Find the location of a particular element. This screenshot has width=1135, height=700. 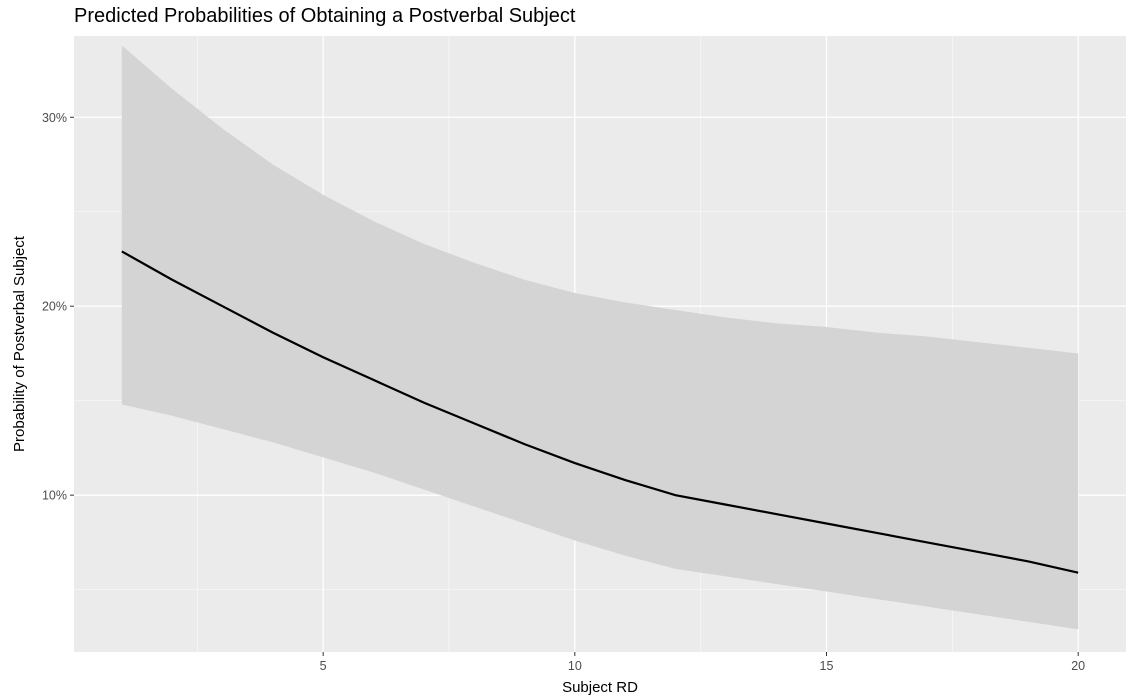

x-tick-label: 5 is located at coordinates (323, 666).